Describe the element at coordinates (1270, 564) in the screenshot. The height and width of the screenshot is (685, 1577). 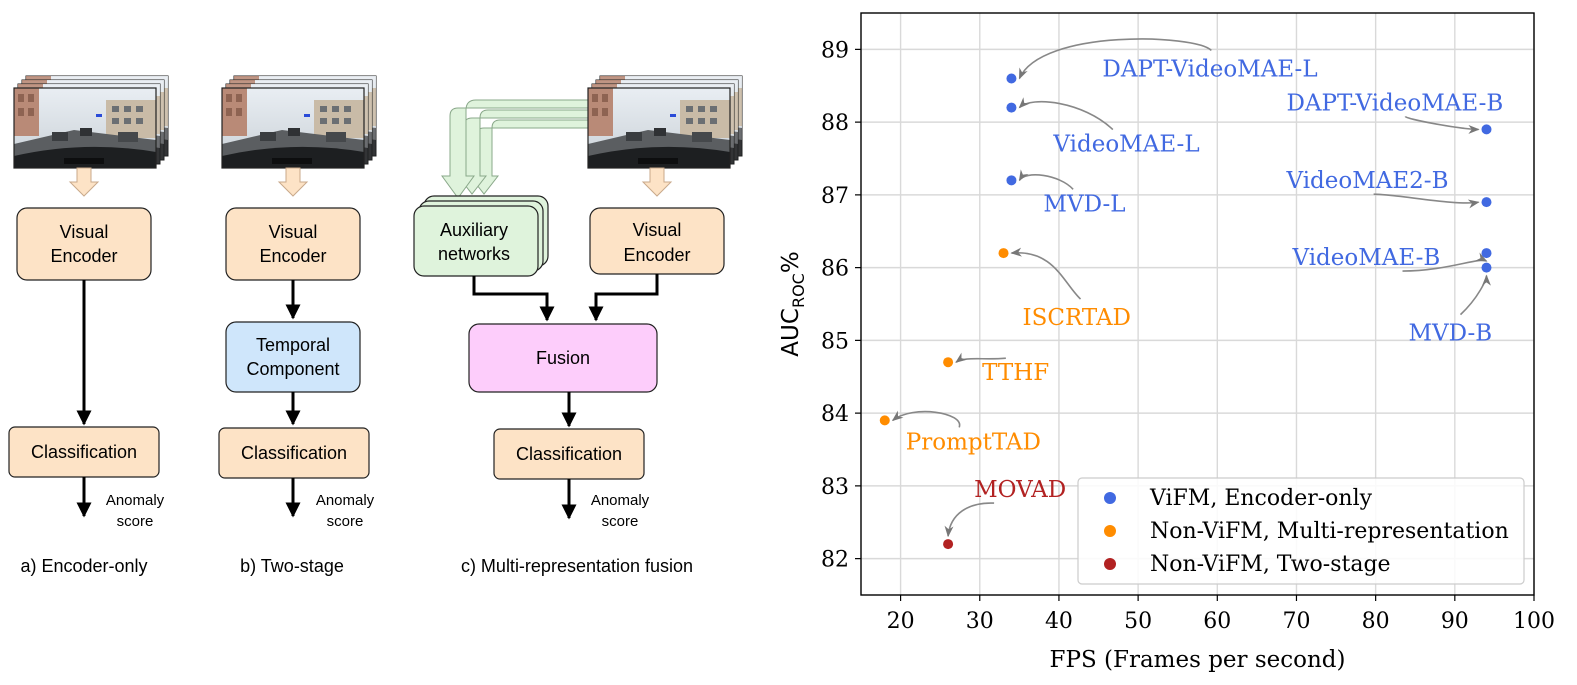
I see `legend-label: Non-ViFM, Two-stage` at that location.